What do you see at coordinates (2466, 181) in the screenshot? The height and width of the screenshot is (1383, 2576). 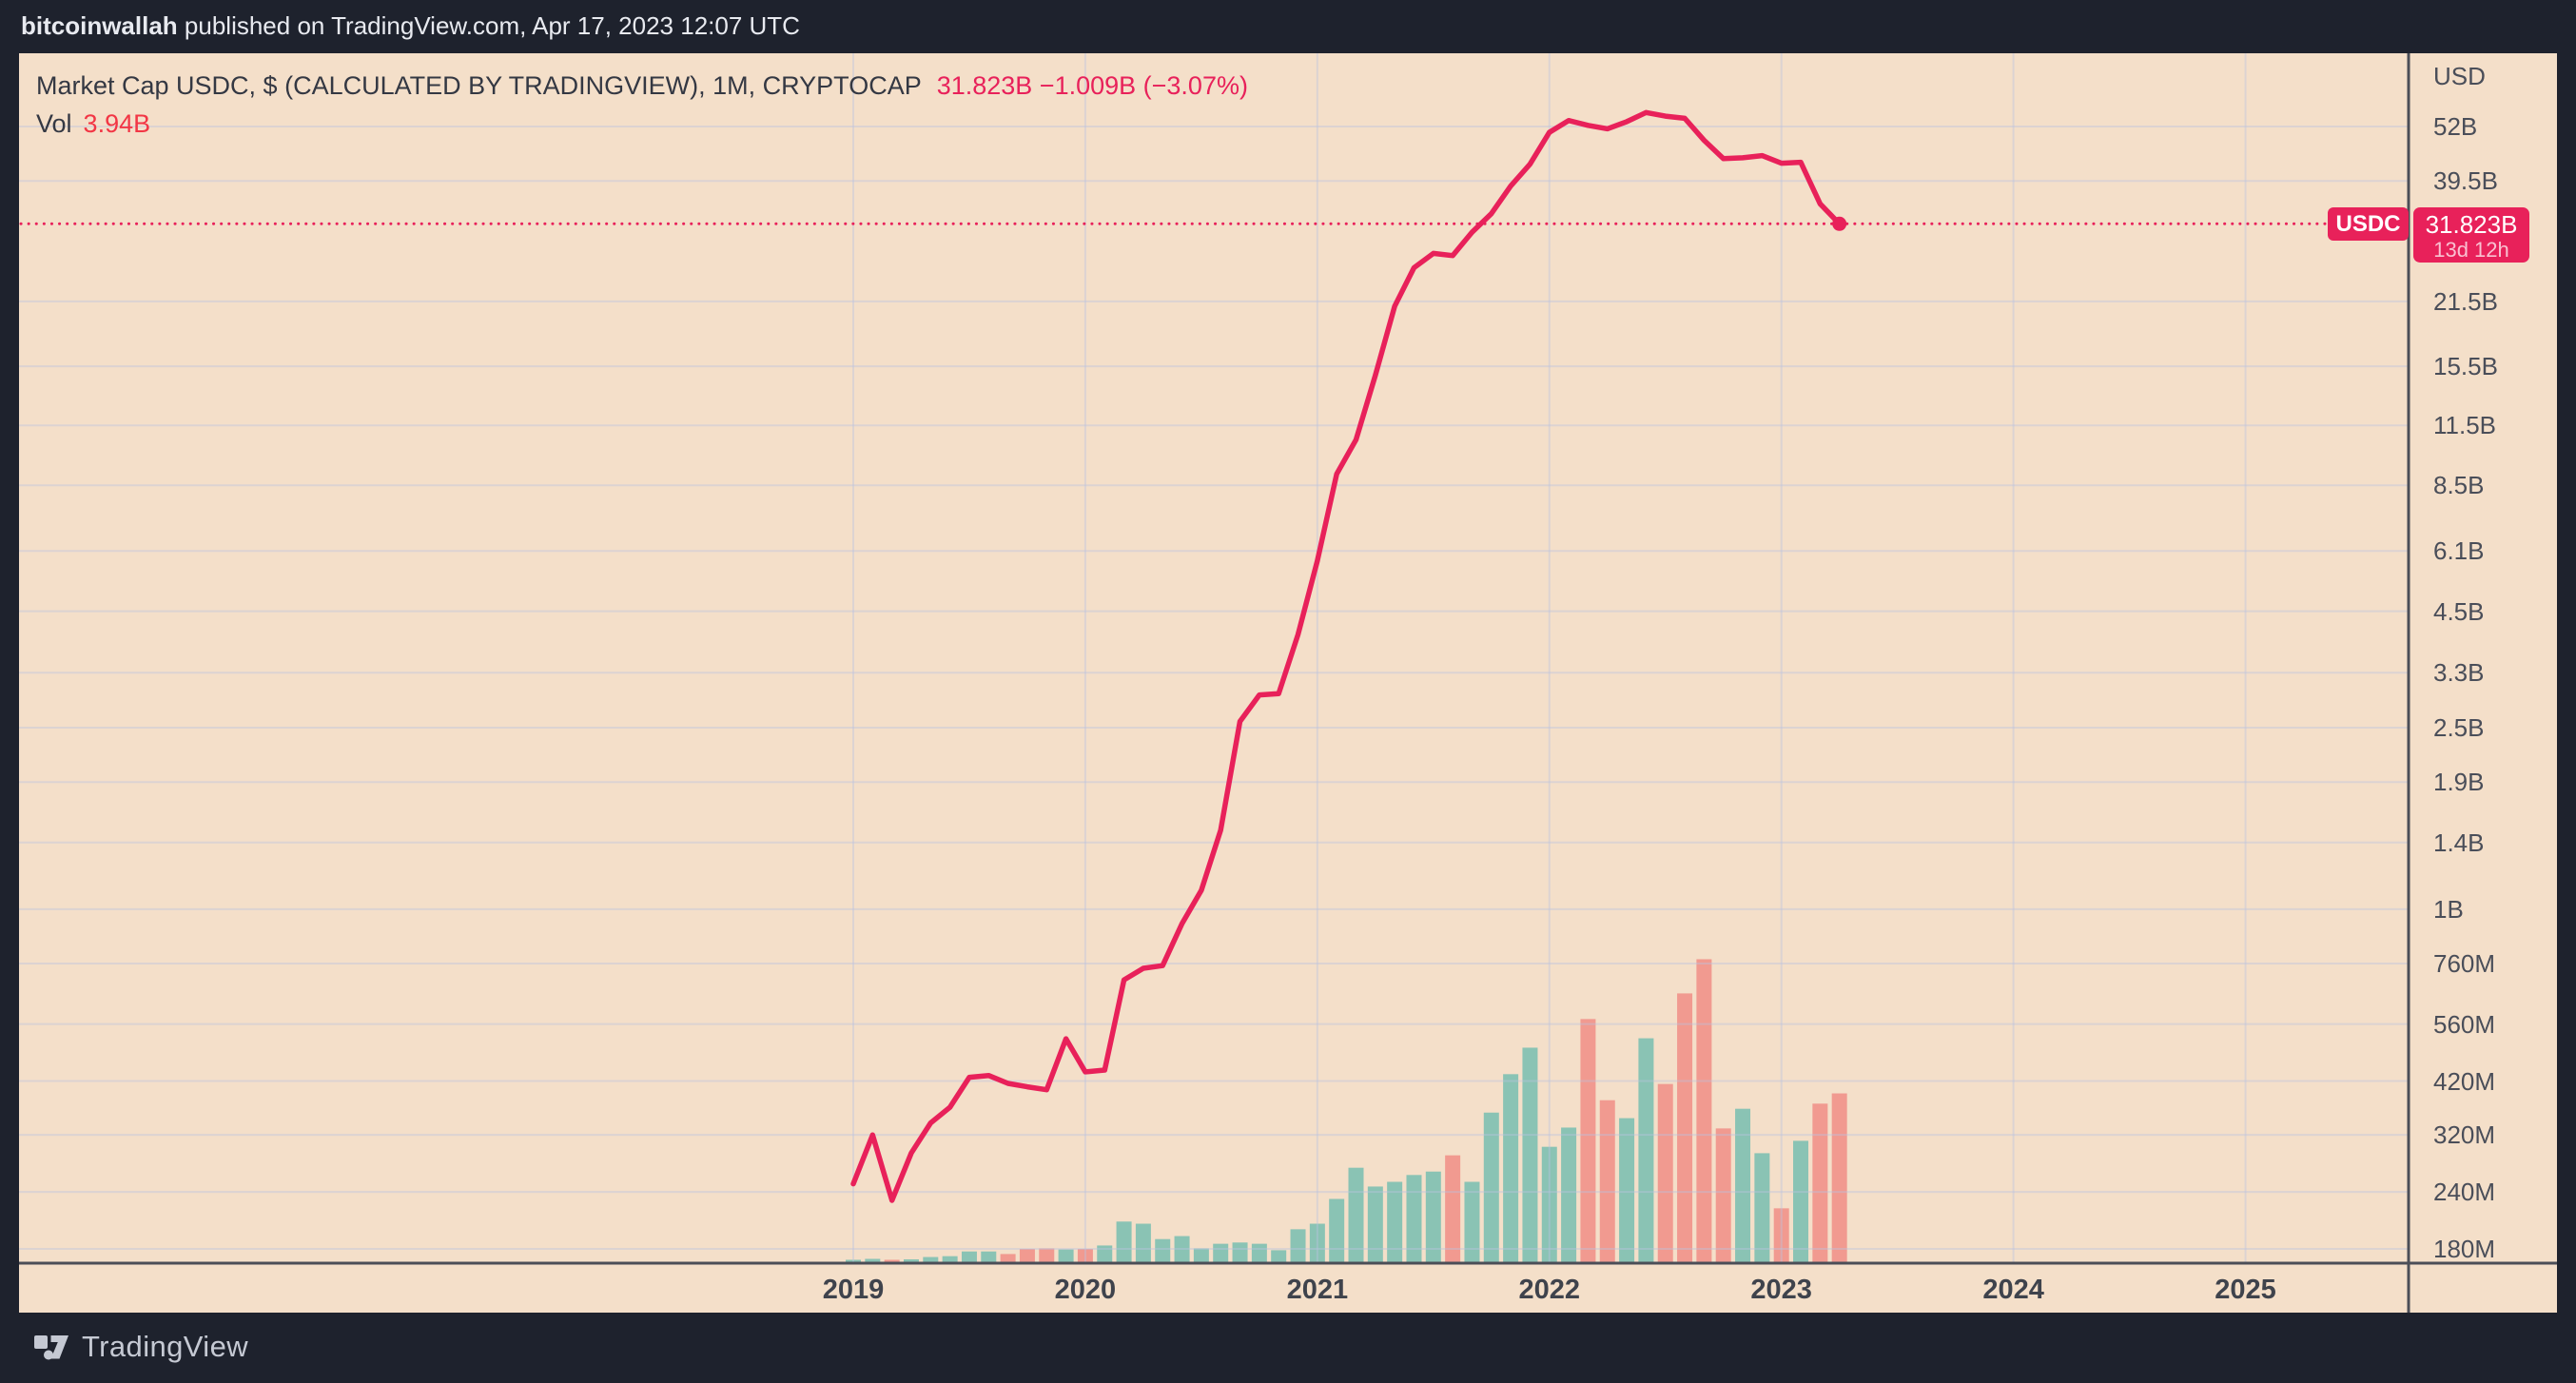 I see `price-tick-label: 39.5B` at bounding box center [2466, 181].